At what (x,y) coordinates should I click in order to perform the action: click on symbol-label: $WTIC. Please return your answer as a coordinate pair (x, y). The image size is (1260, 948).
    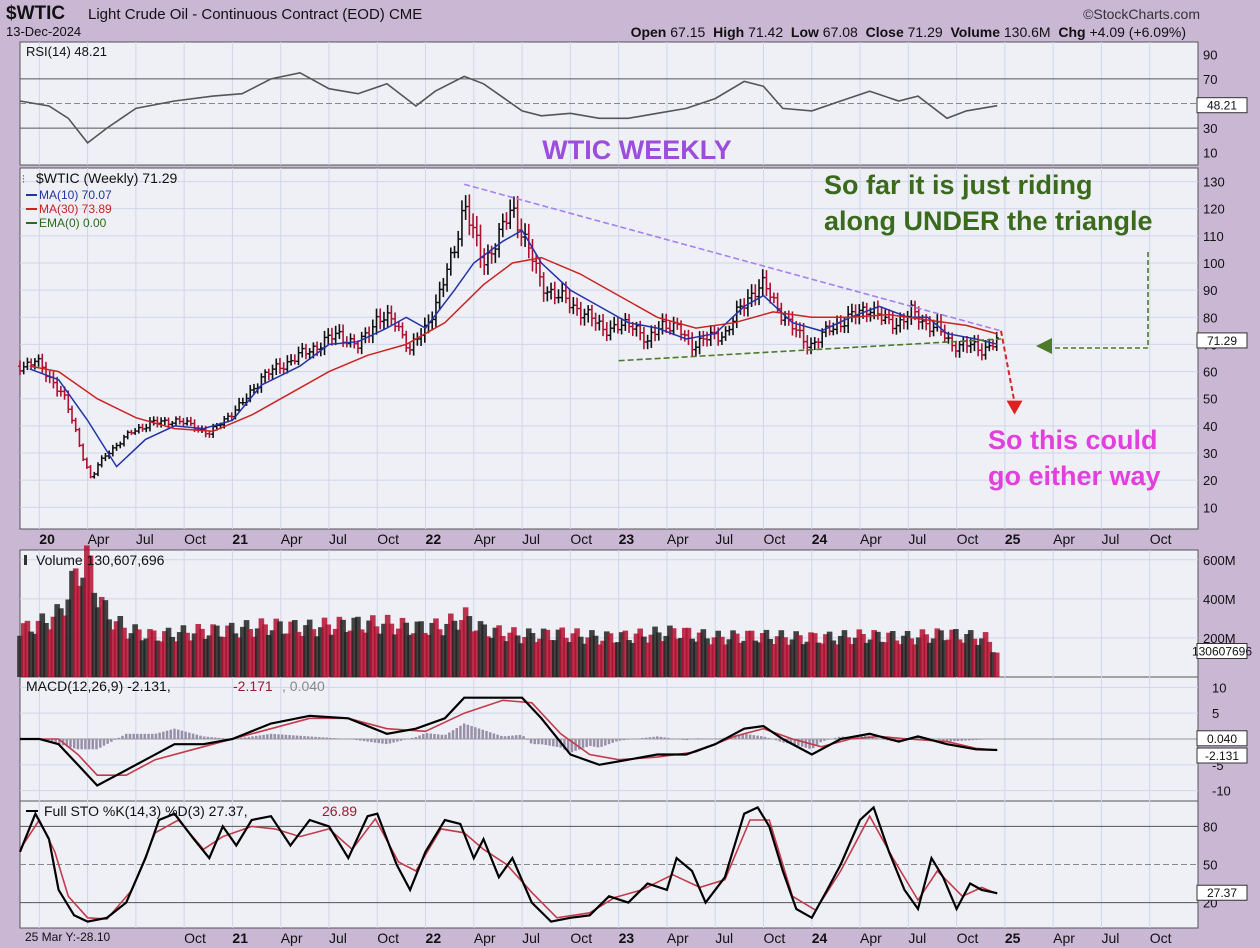
    Looking at the image, I should click on (36, 13).